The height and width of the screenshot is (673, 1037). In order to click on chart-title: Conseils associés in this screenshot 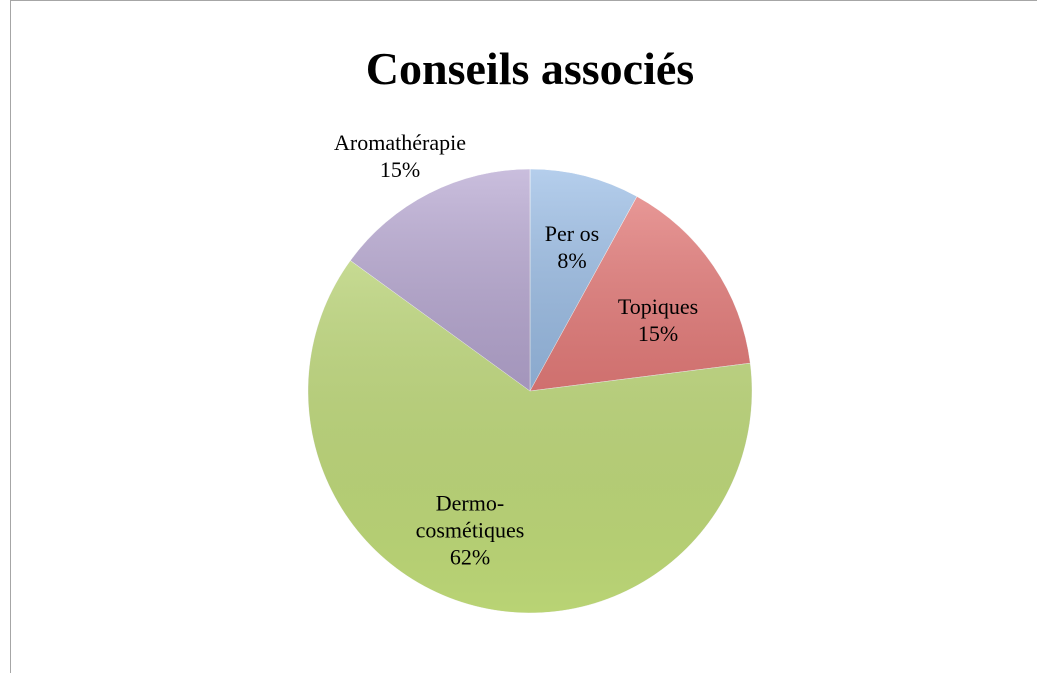, I will do `click(530, 68)`.